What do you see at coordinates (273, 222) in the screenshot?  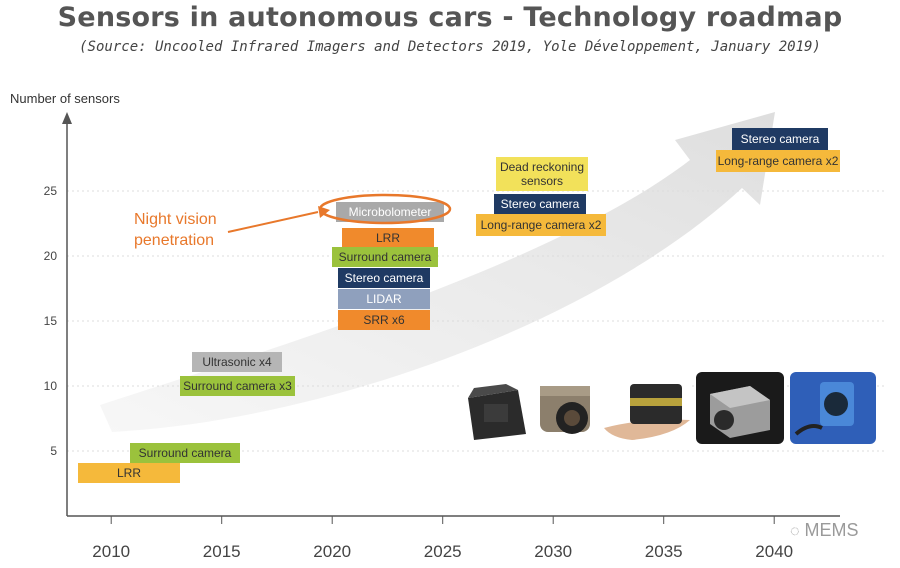 I see `annotation-arrow-line` at bounding box center [273, 222].